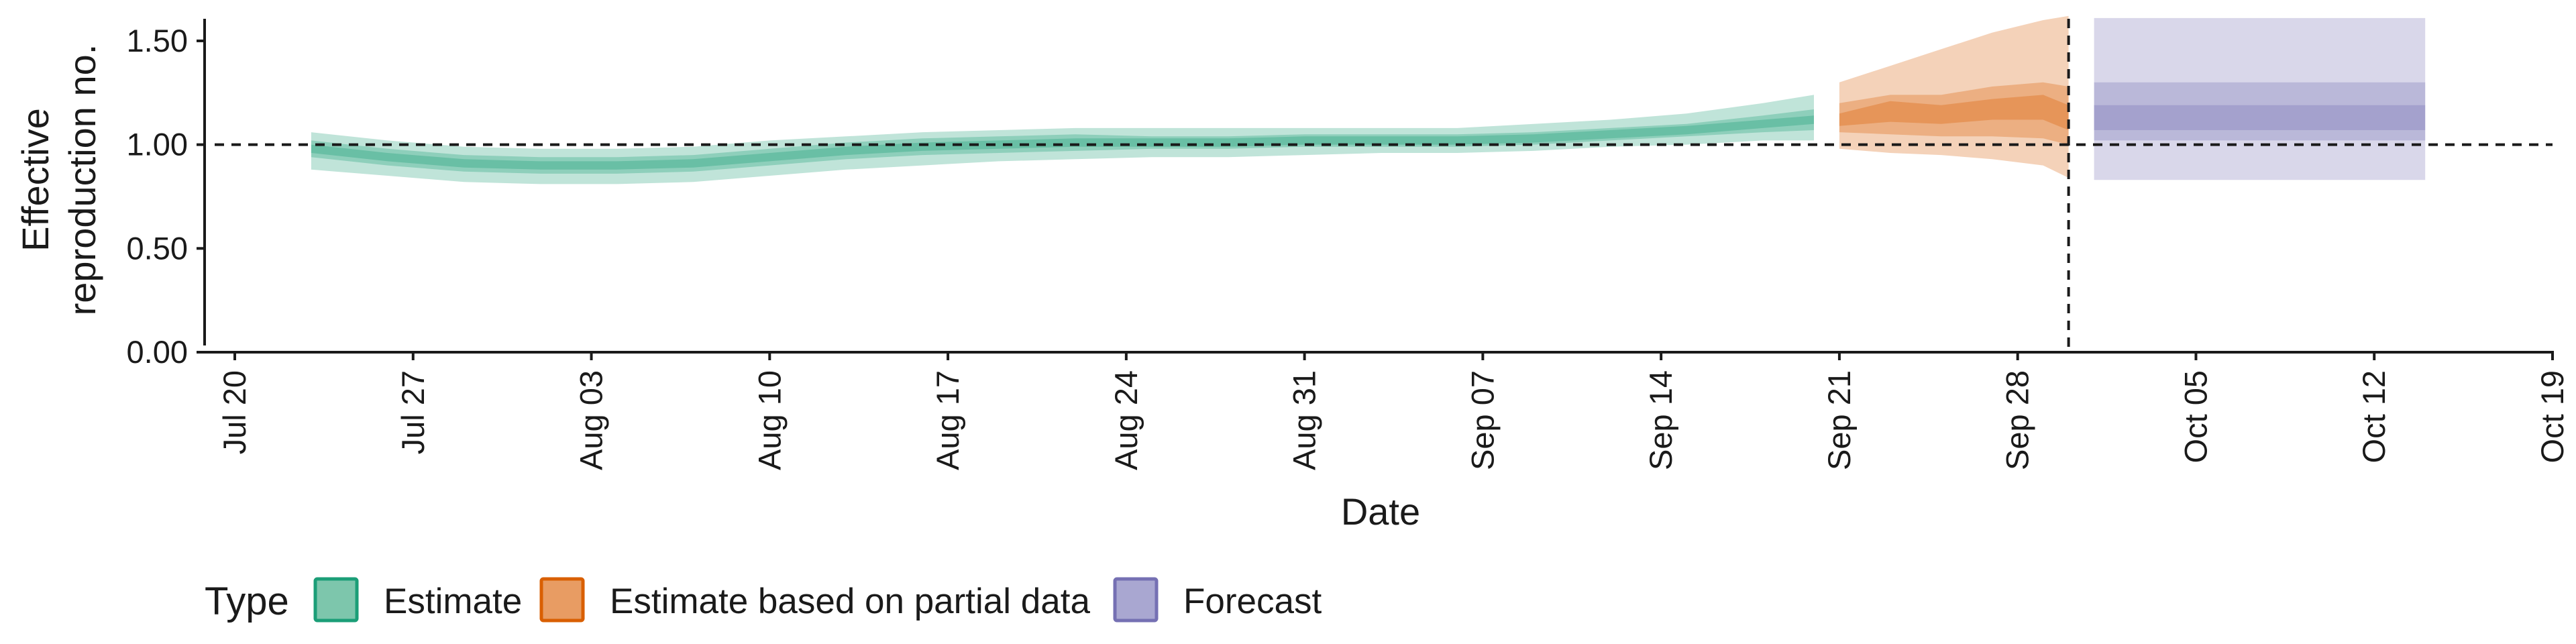  I want to click on y-tick-label: 0.50, so click(157, 248).